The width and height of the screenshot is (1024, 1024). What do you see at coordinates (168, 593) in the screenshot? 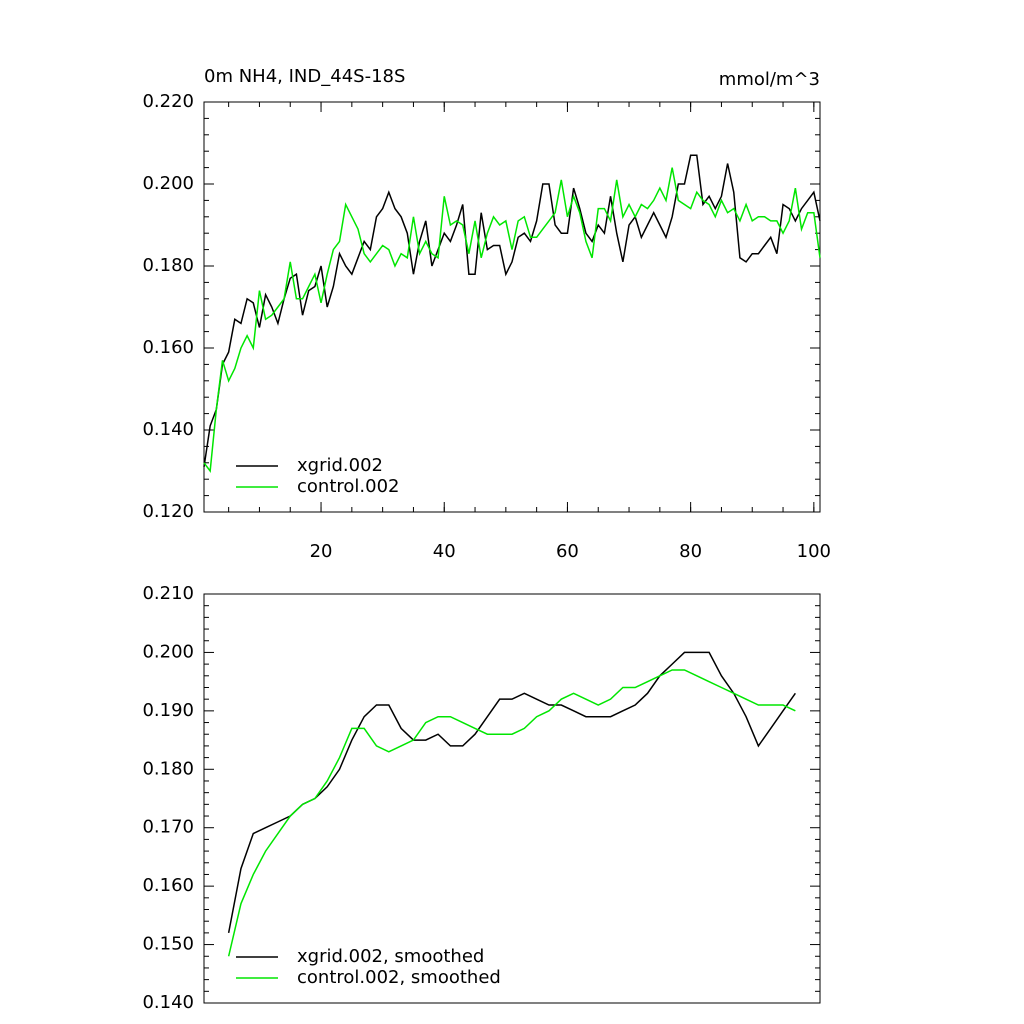
I see `y-tick-label: 0.210` at bounding box center [168, 593].